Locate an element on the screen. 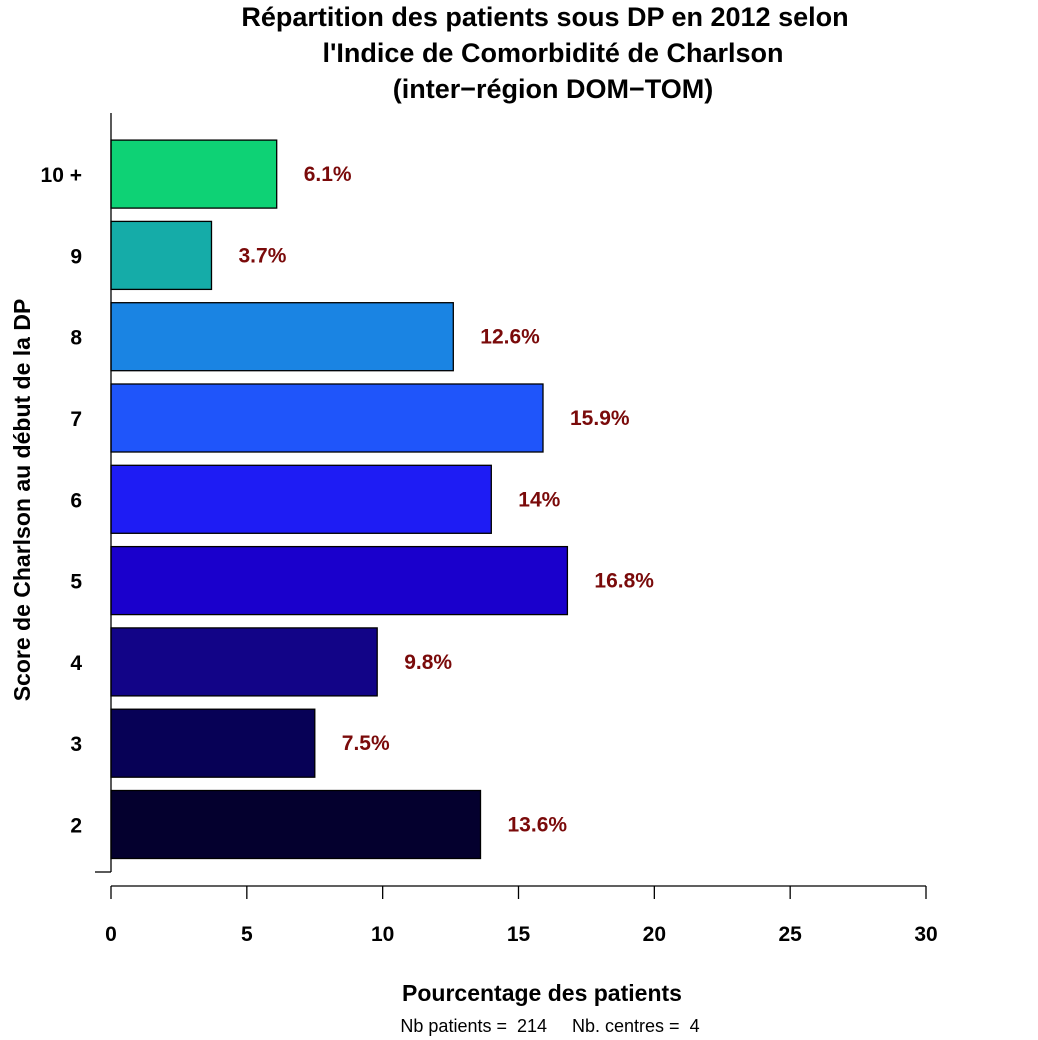 The height and width of the screenshot is (1040, 1038). bar-value-label: 12.6% is located at coordinates (510, 337).